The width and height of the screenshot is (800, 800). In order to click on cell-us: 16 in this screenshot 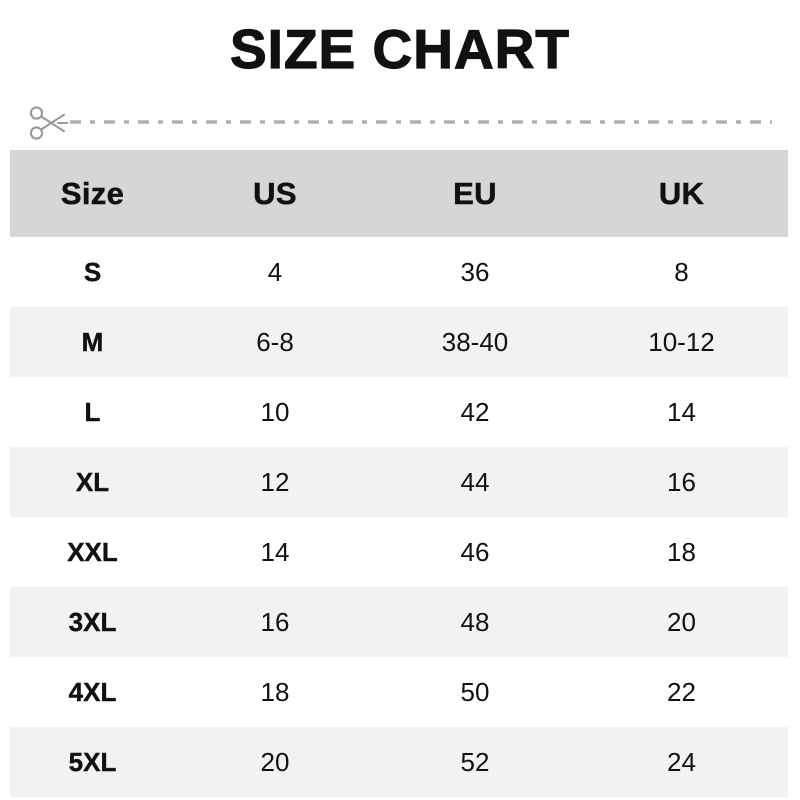, I will do `click(275, 621)`.